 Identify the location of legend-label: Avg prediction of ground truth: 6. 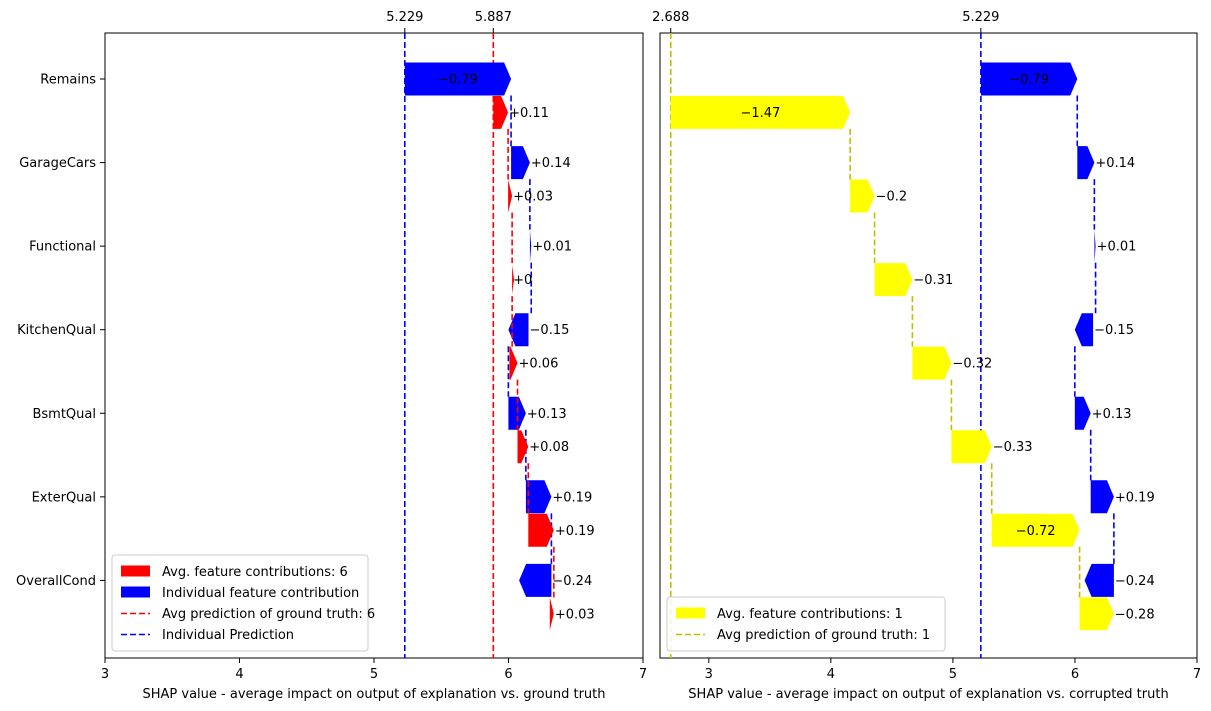
(268, 614).